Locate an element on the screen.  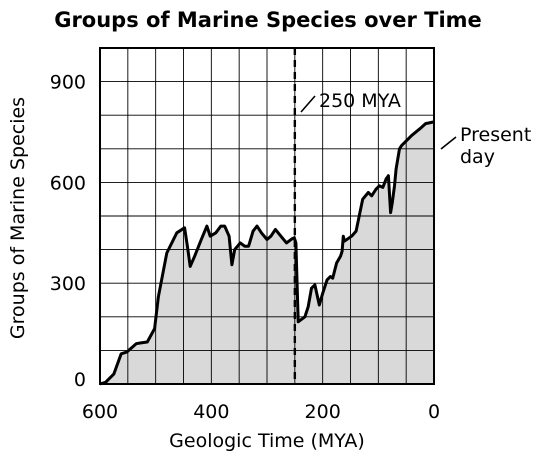
x-tick-label: 600 is located at coordinates (100, 412).